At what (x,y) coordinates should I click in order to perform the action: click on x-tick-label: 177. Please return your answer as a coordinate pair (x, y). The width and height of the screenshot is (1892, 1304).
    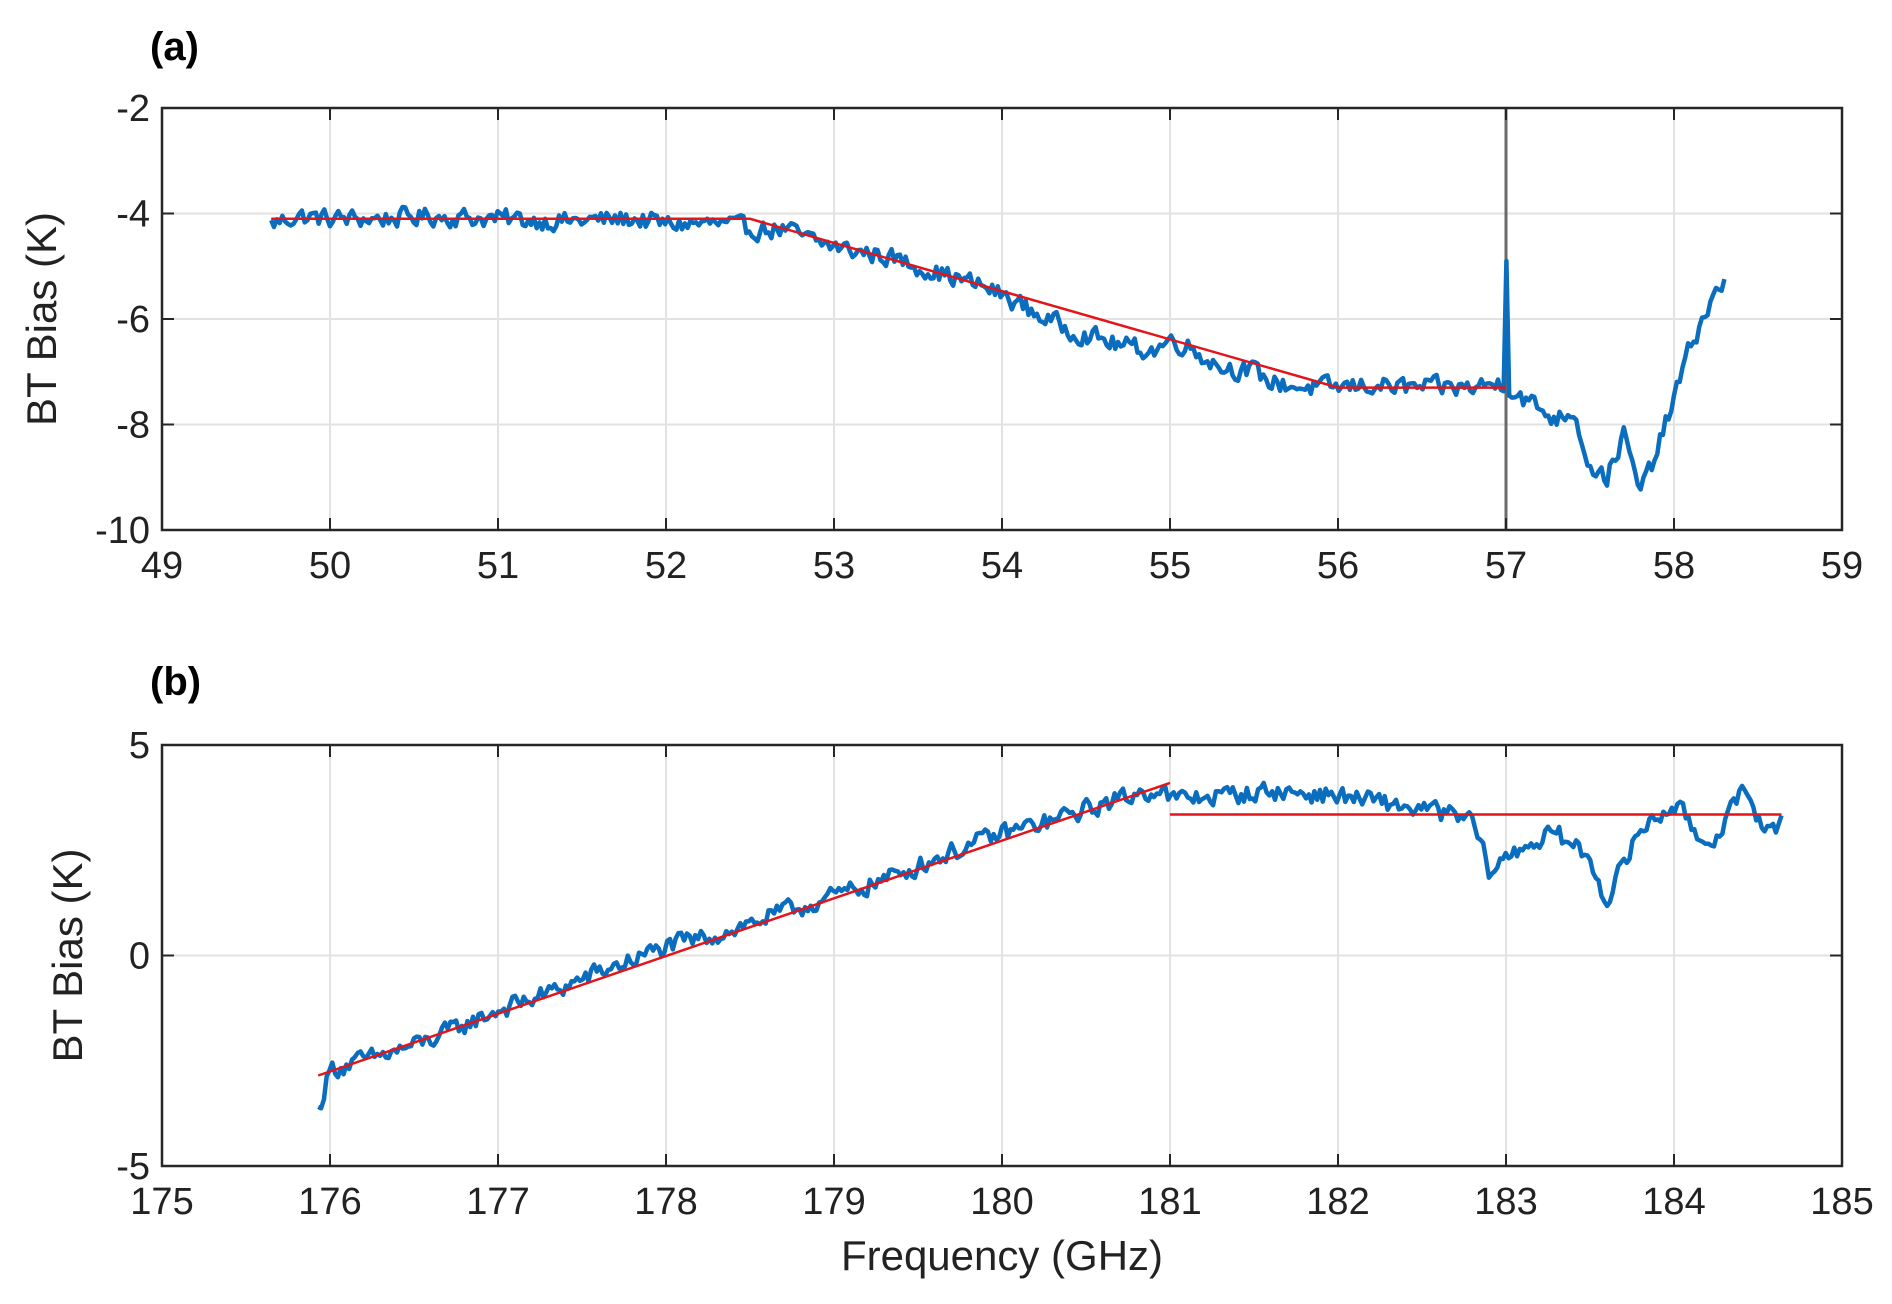
    Looking at the image, I should click on (497, 1202).